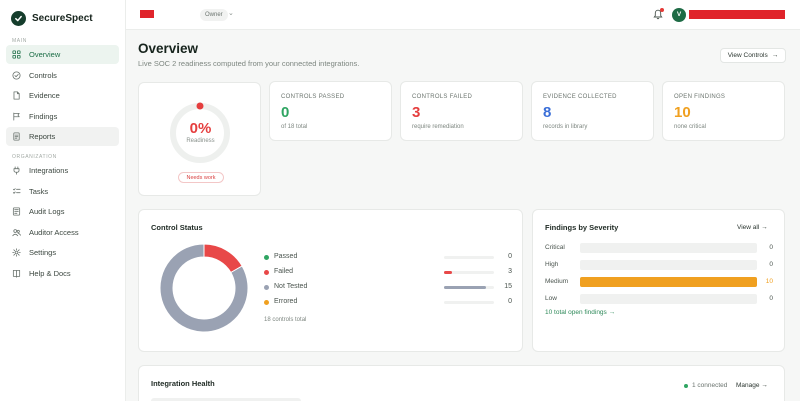  Describe the element at coordinates (686, 385) in the screenshot. I see `status-dot-icon` at that location.